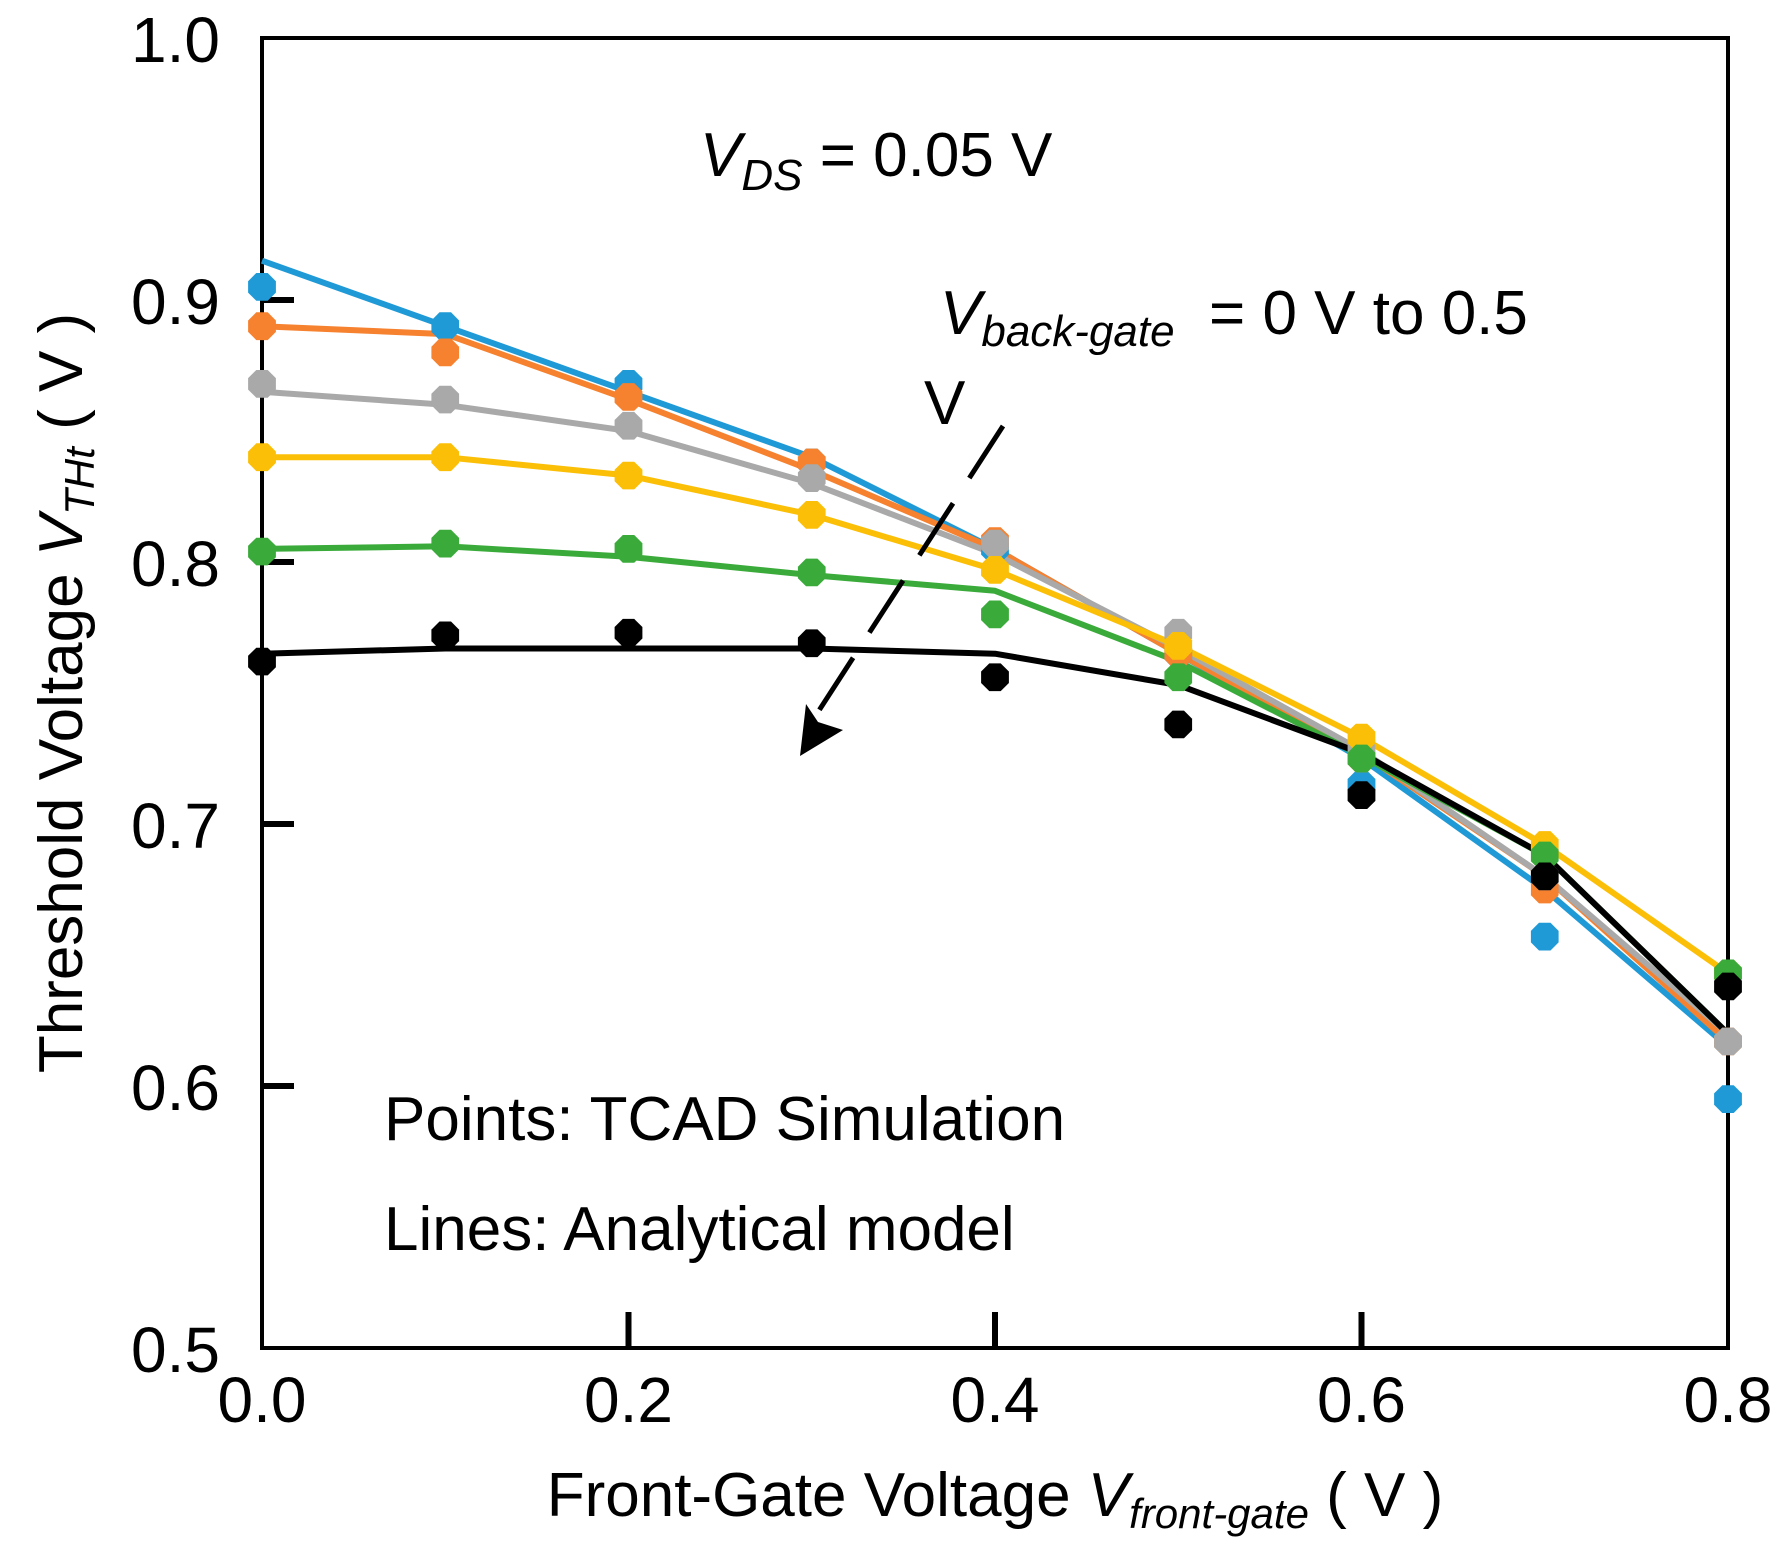 The height and width of the screenshot is (1551, 1774). I want to click on x-tick-label: 0.6, so click(1361, 1400).